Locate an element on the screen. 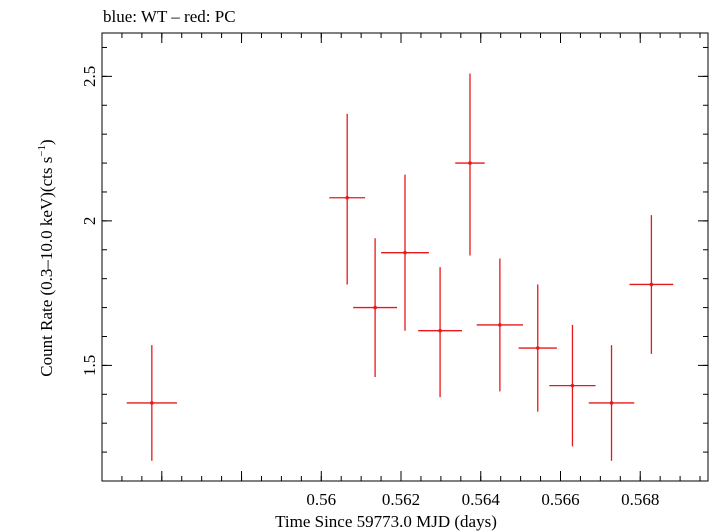 This screenshot has width=709, height=532. x-tick-label: 0.564 is located at coordinates (481, 499).